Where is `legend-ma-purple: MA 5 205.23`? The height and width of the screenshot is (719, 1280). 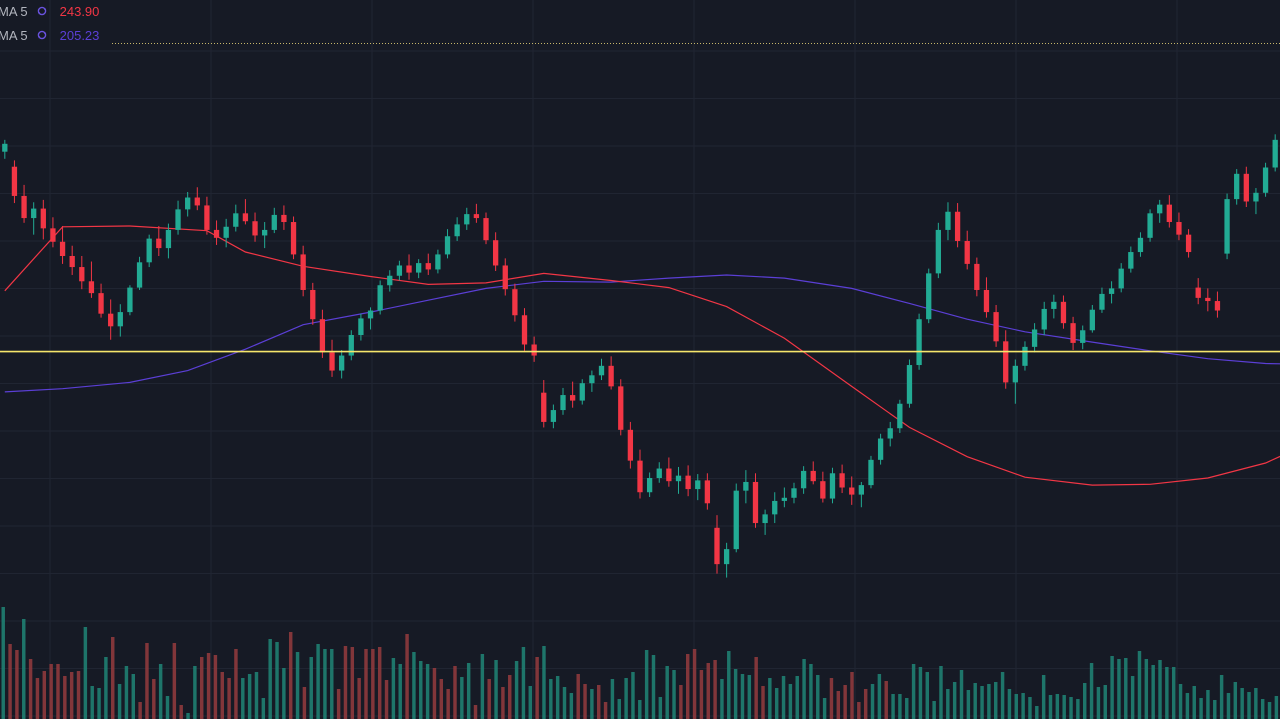
legend-ma-purple: MA 5 205.23 is located at coordinates (49, 35).